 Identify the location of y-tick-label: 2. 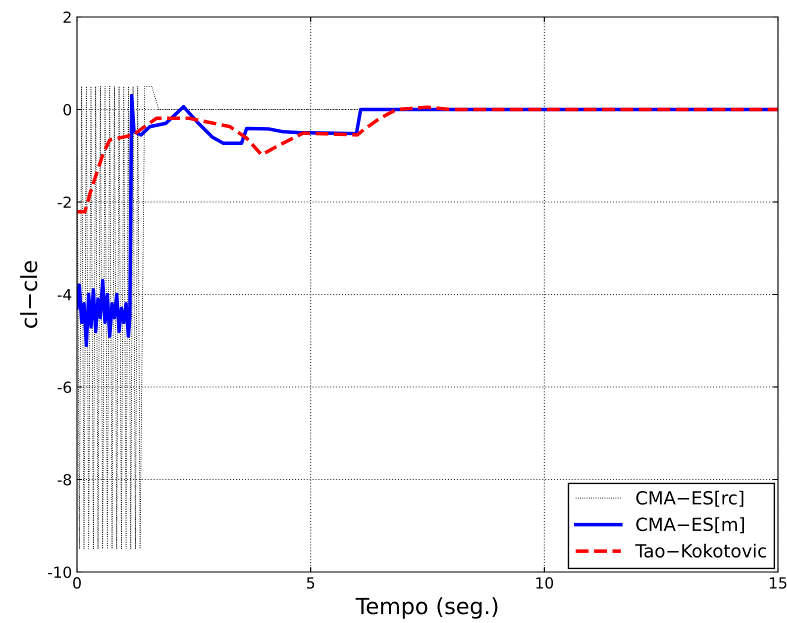
(67, 17).